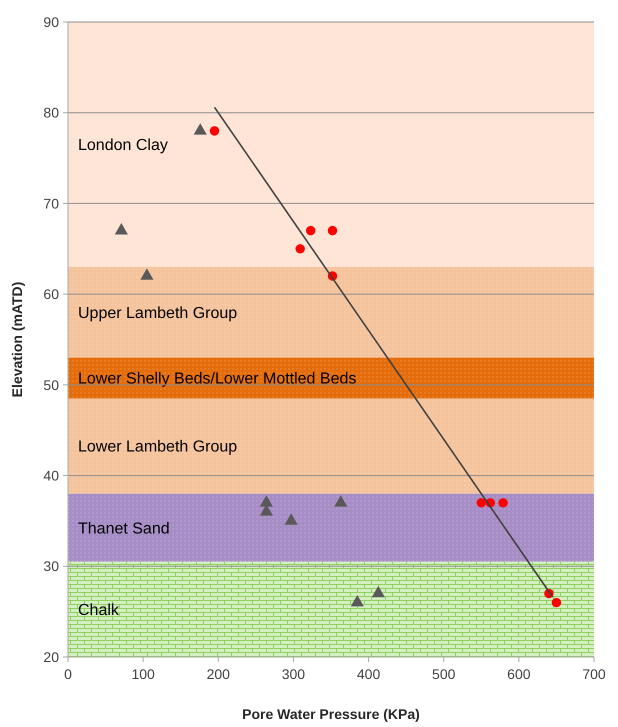 The height and width of the screenshot is (727, 618). Describe the element at coordinates (51, 656) in the screenshot. I see `y-tick-label: 20` at that location.